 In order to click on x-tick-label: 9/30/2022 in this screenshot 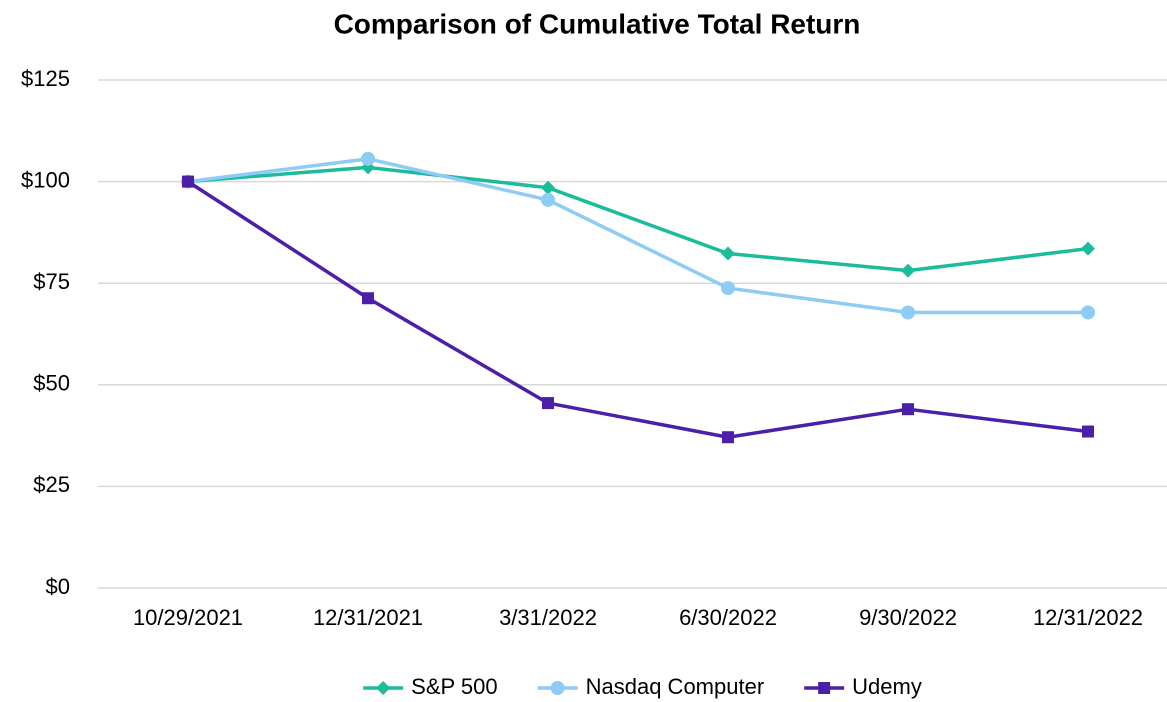, I will do `click(908, 617)`.